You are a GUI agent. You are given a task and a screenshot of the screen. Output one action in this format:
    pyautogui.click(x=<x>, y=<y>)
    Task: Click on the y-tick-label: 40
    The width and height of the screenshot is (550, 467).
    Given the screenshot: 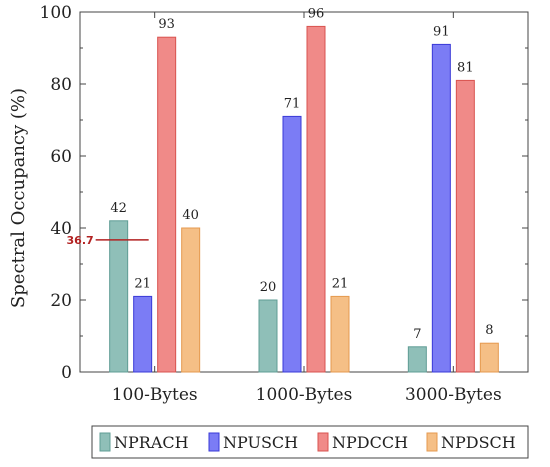 What is the action you would take?
    pyautogui.click(x=61, y=229)
    